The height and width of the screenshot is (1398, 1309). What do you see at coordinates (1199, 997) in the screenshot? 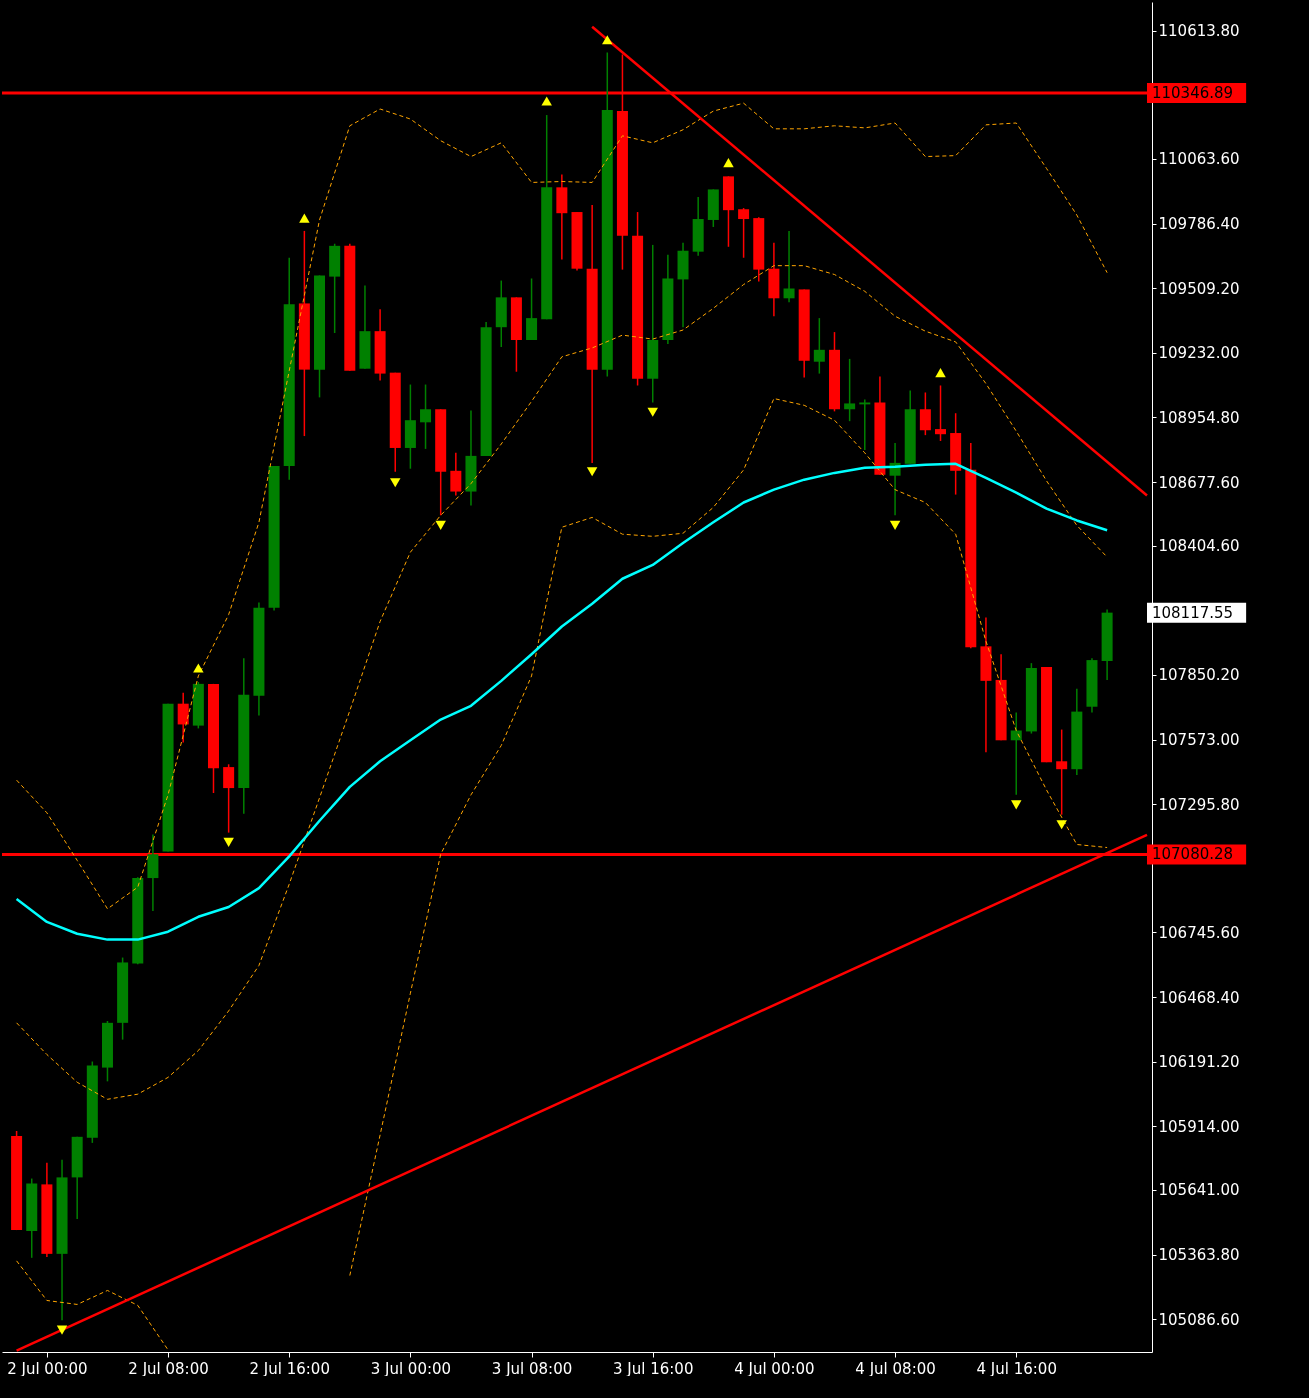
I see `y-tick-label: 106468.40` at bounding box center [1199, 997].